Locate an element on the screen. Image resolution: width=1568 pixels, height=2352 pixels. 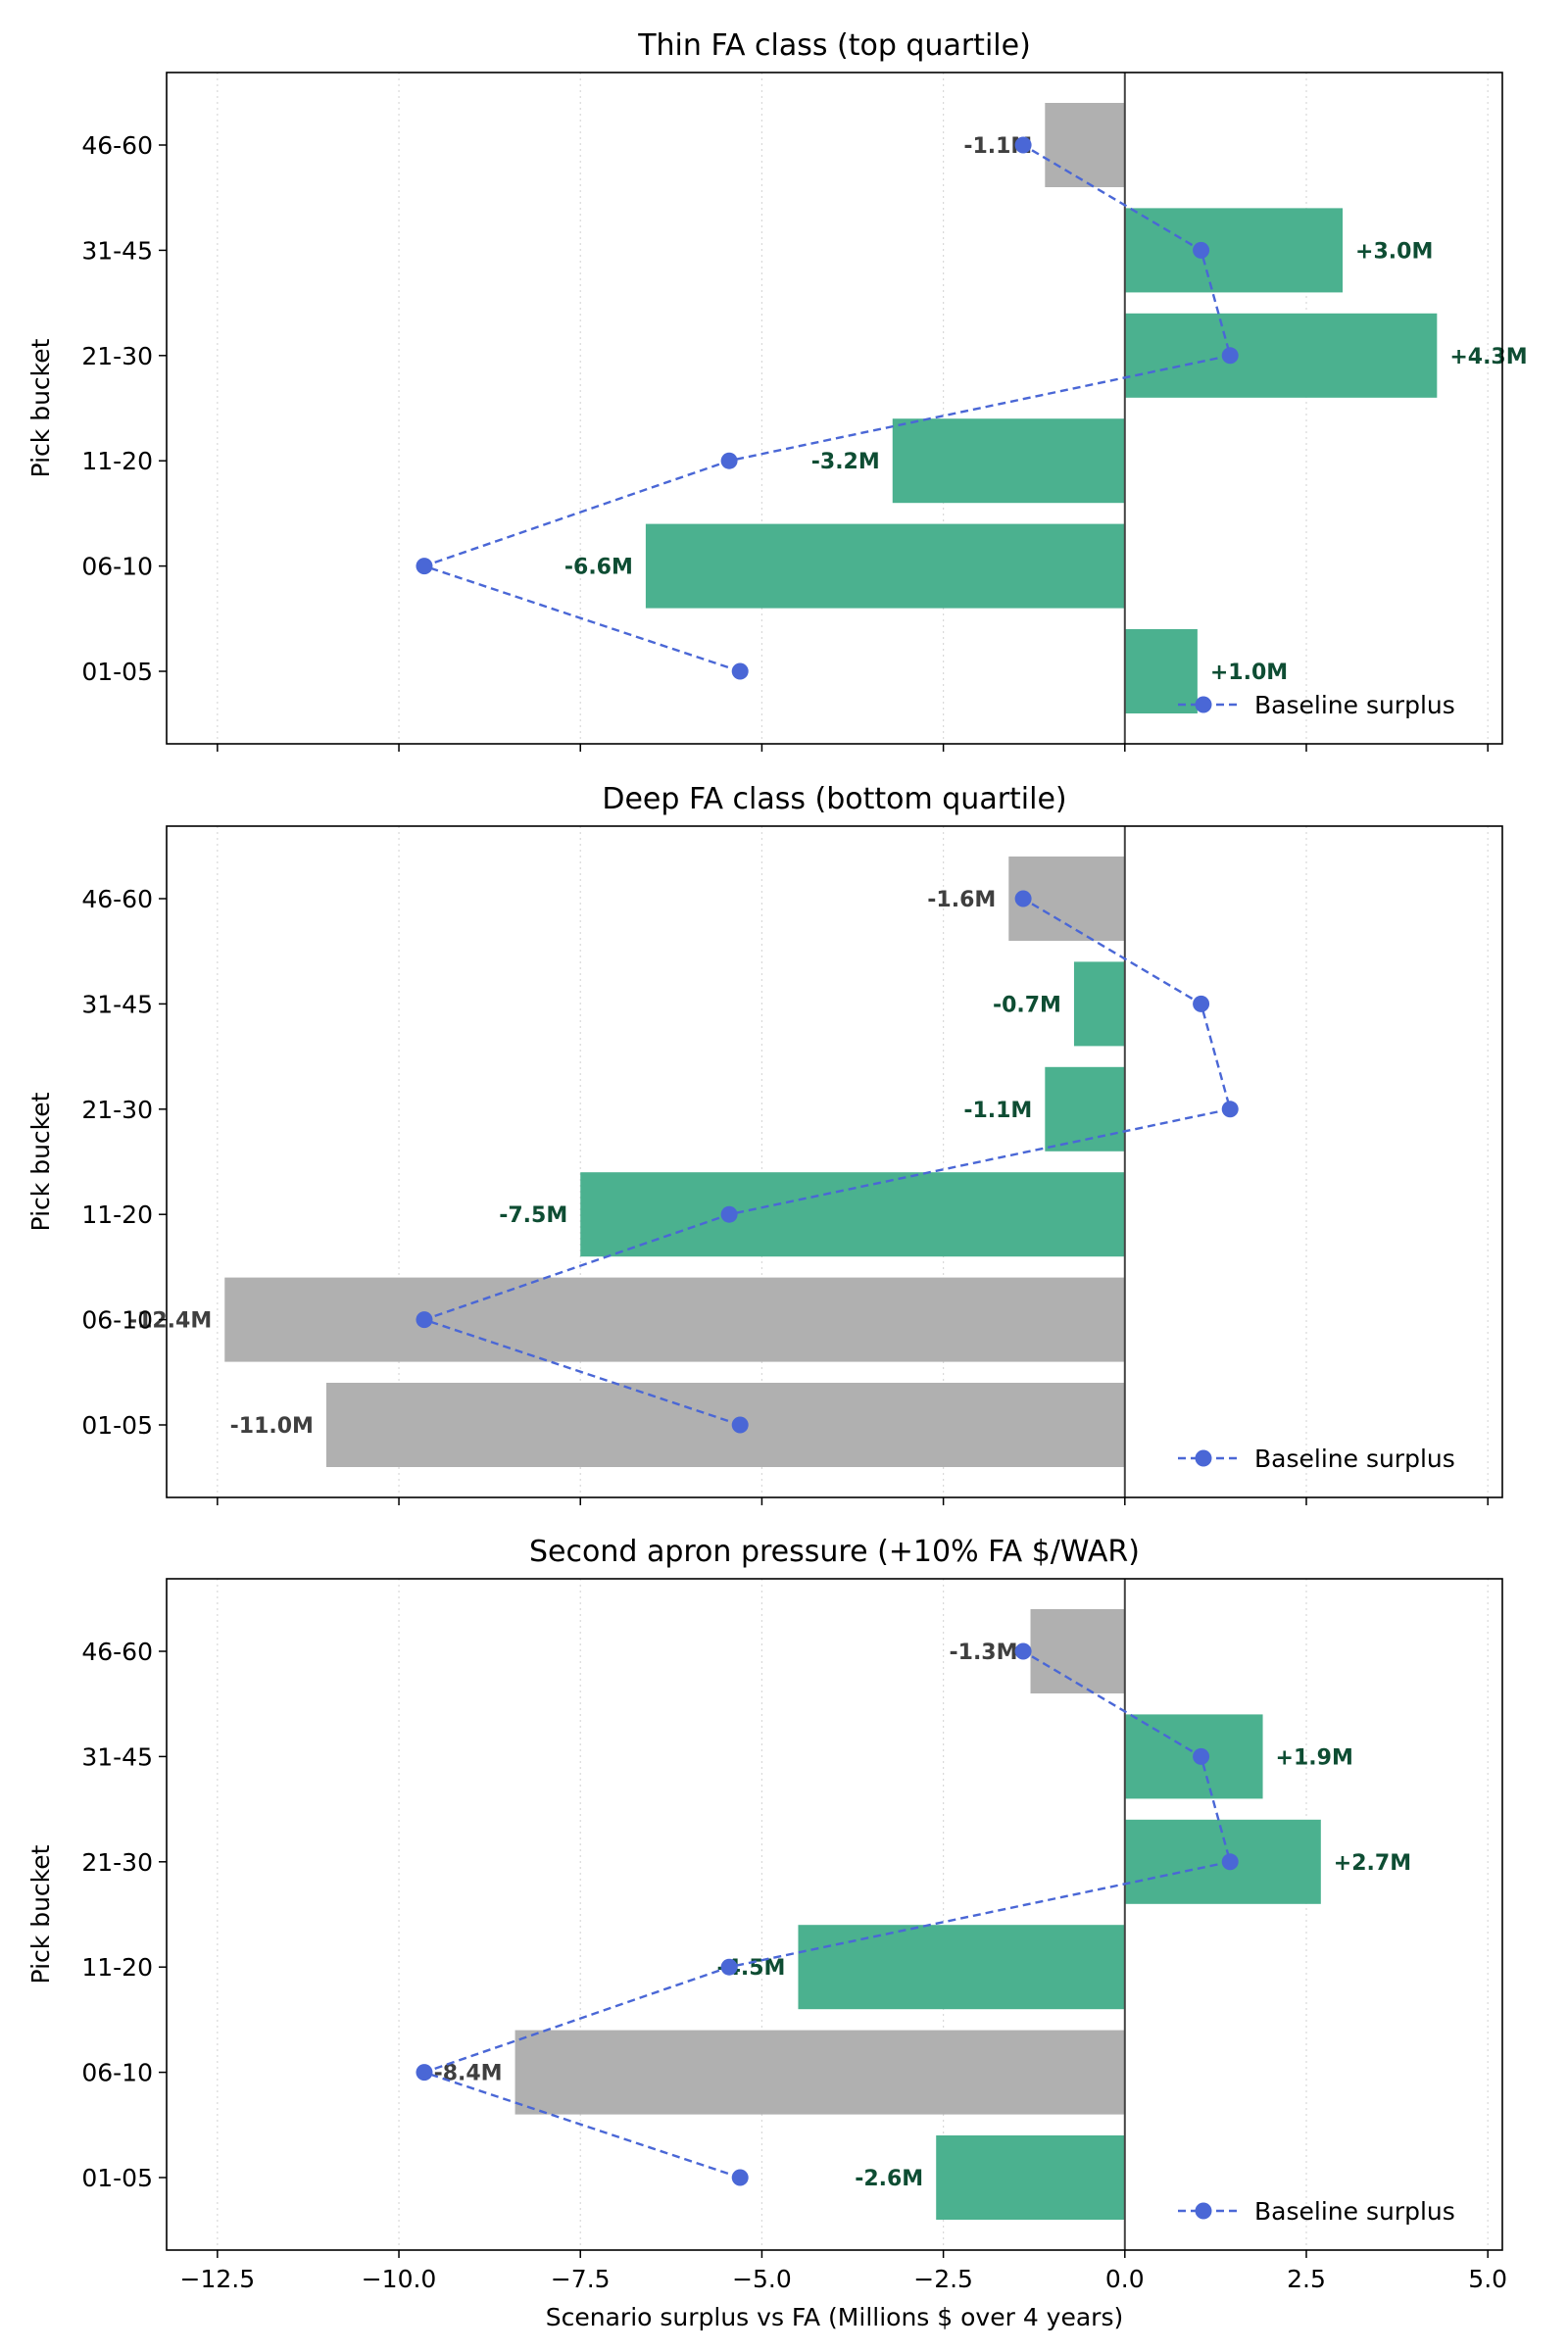
bar-value-label: -1.3M is located at coordinates (984, 1653).